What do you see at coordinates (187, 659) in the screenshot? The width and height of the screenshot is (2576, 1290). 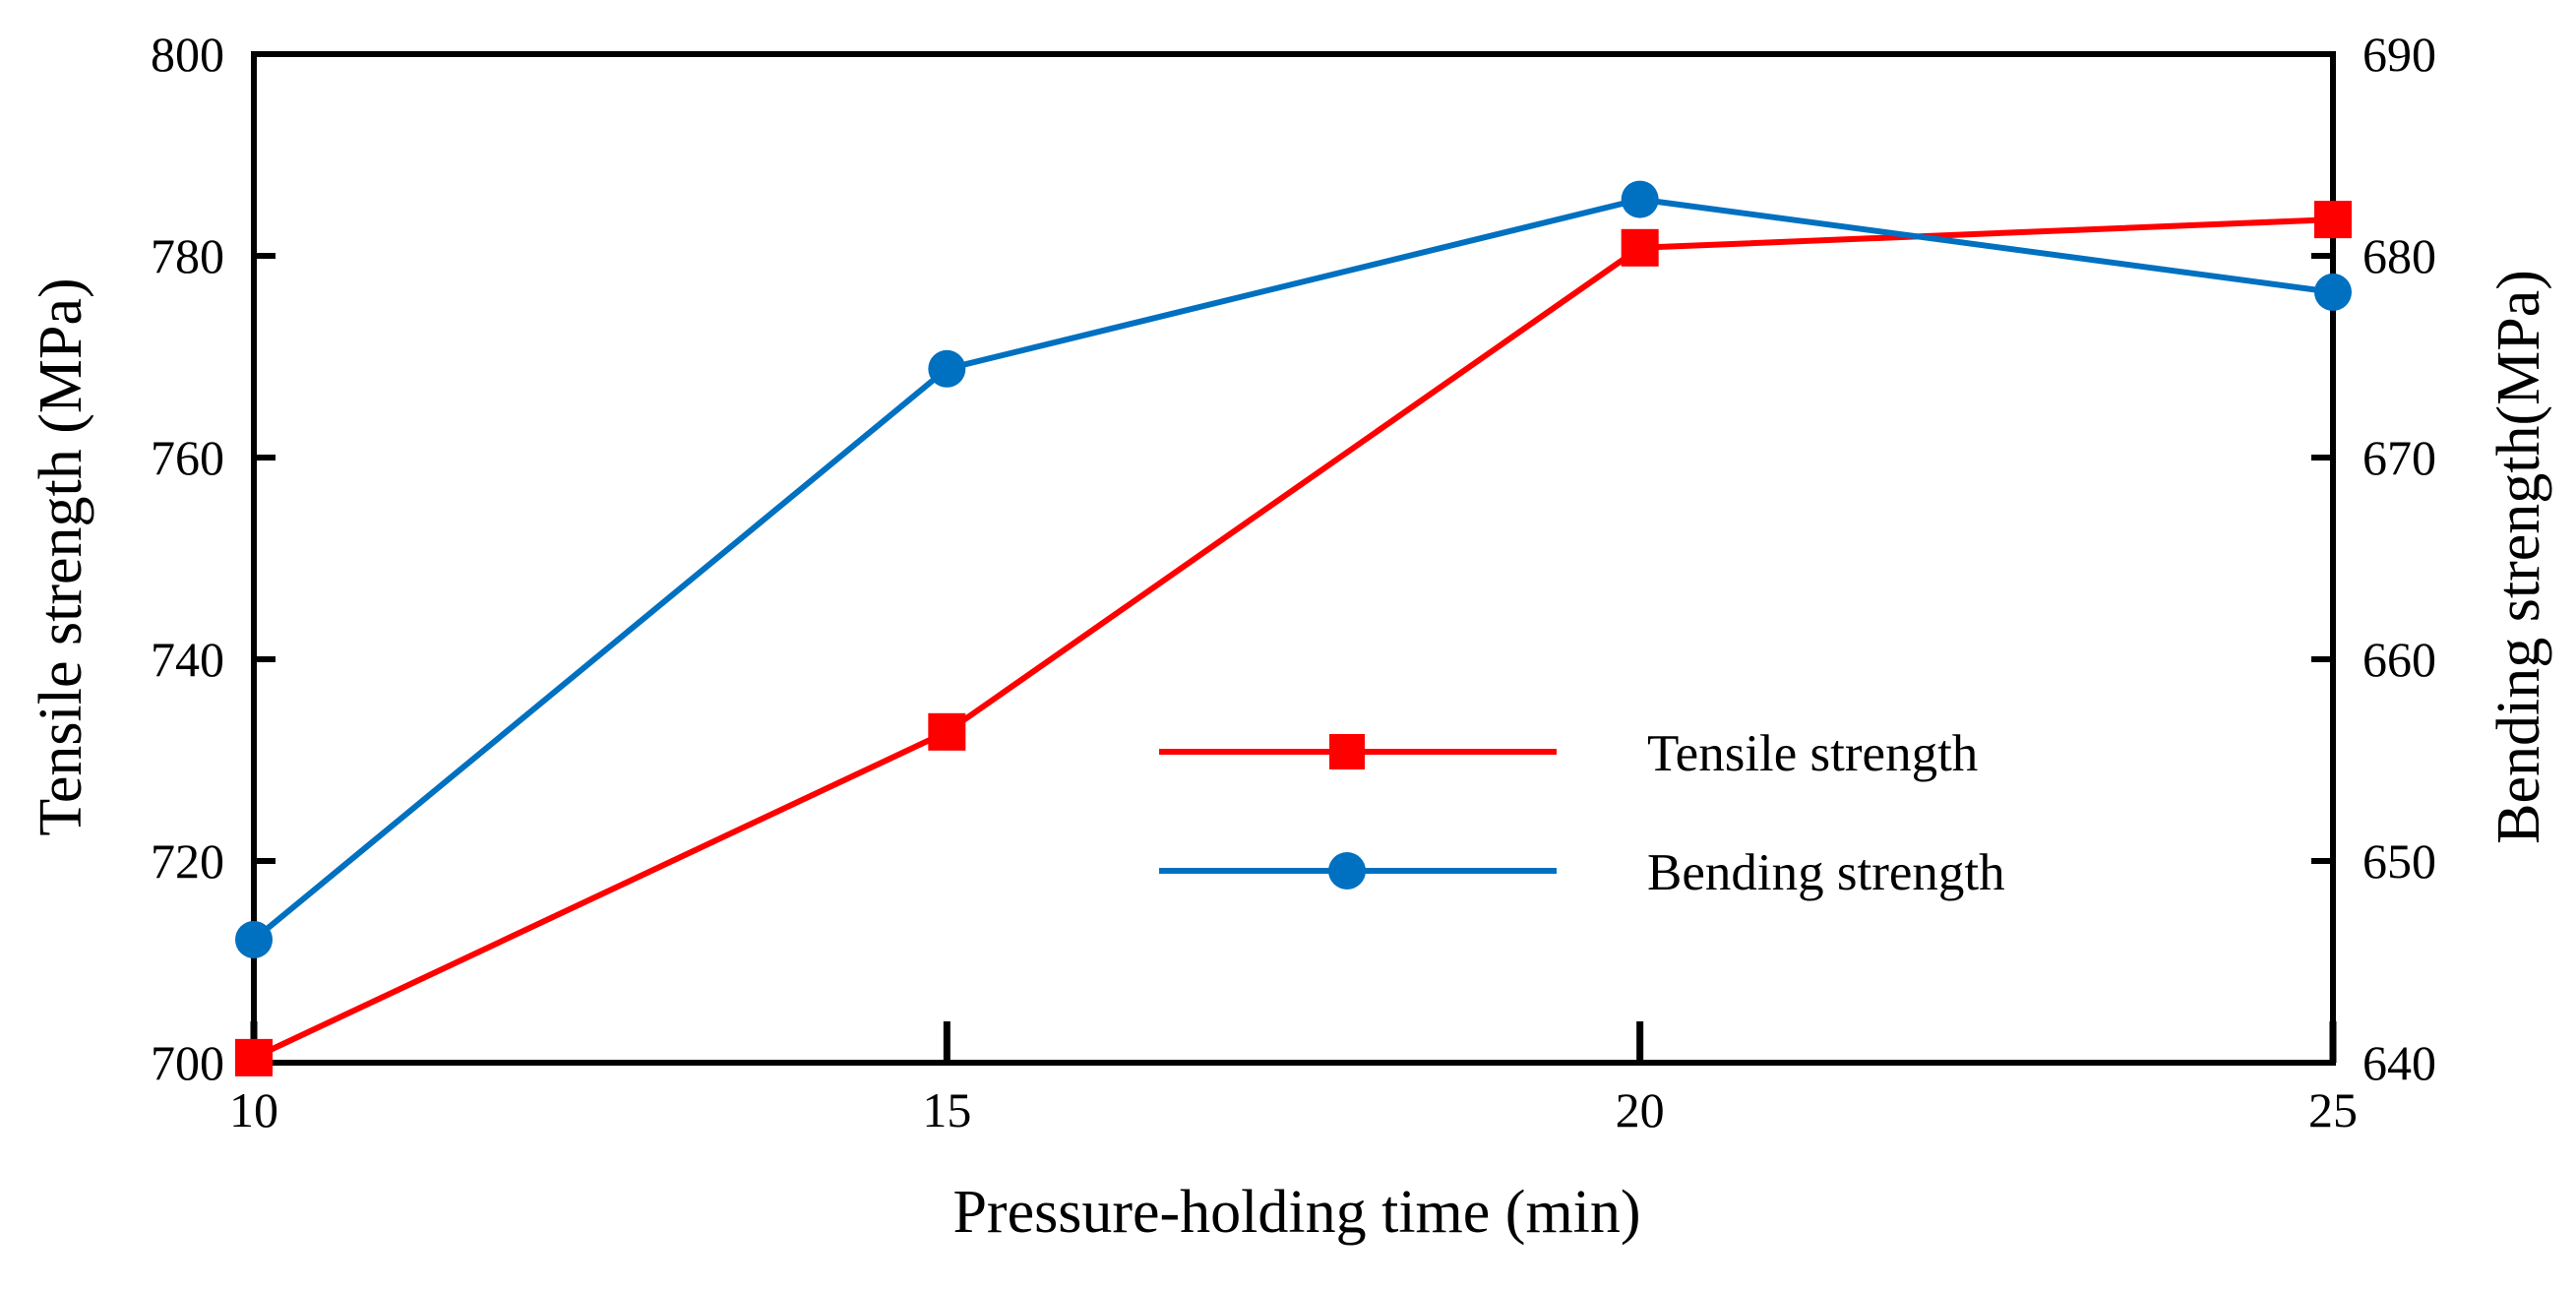 I see `left-y-tick-label: 740` at bounding box center [187, 659].